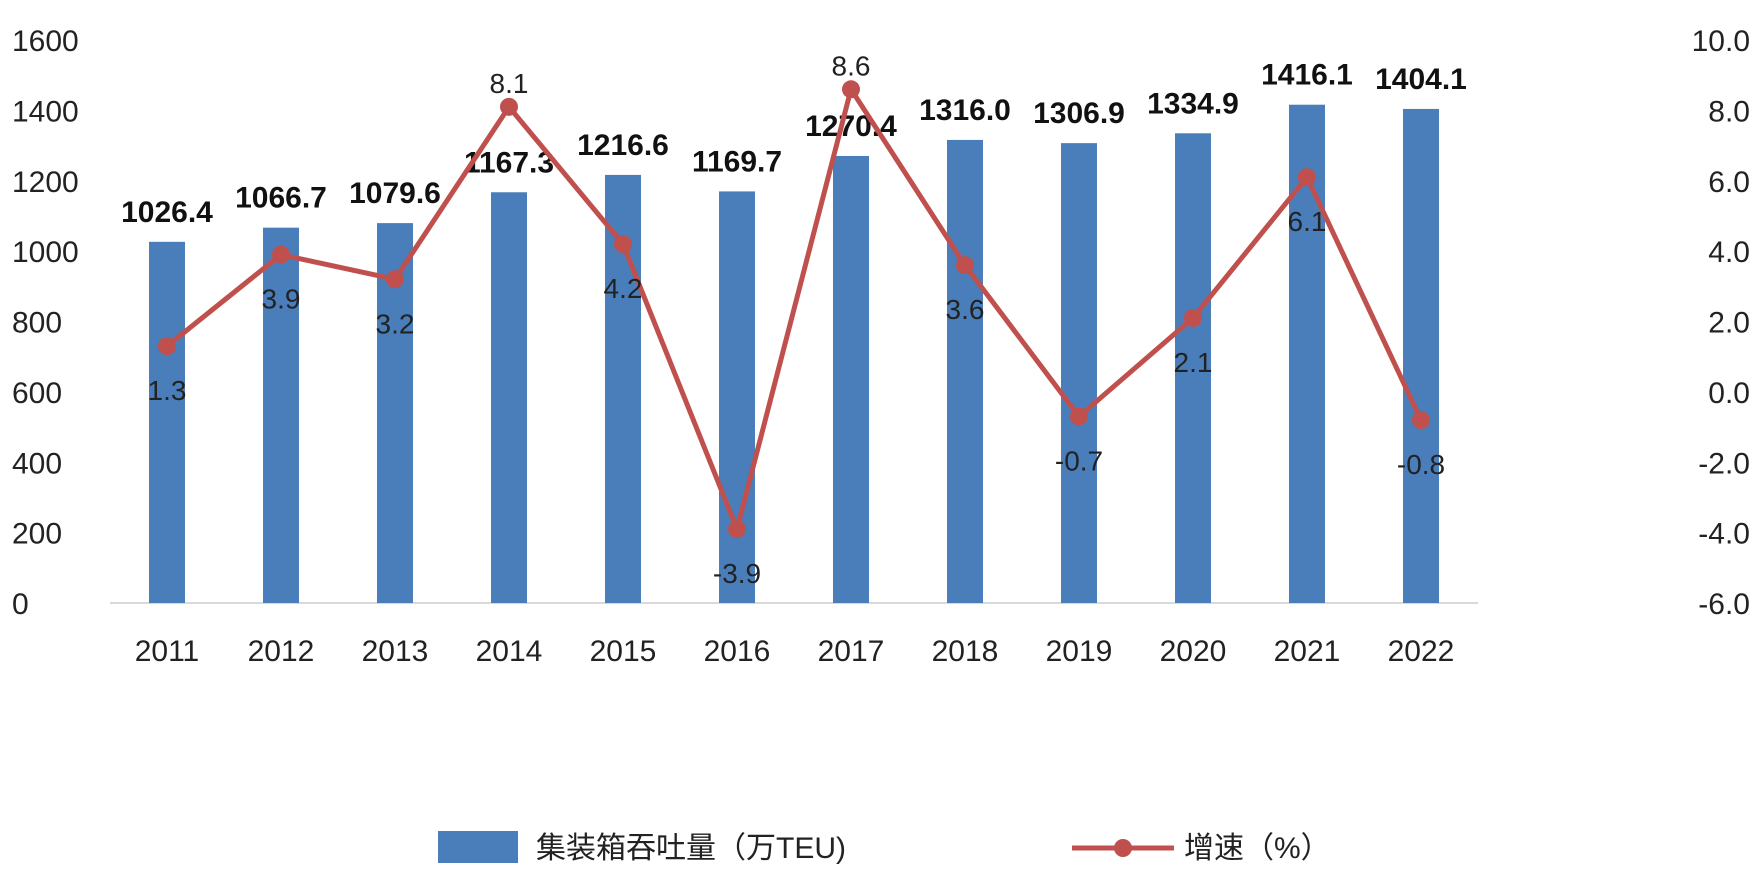 The image size is (1763, 881). I want to click on legend-bar-swatch, so click(478, 847).